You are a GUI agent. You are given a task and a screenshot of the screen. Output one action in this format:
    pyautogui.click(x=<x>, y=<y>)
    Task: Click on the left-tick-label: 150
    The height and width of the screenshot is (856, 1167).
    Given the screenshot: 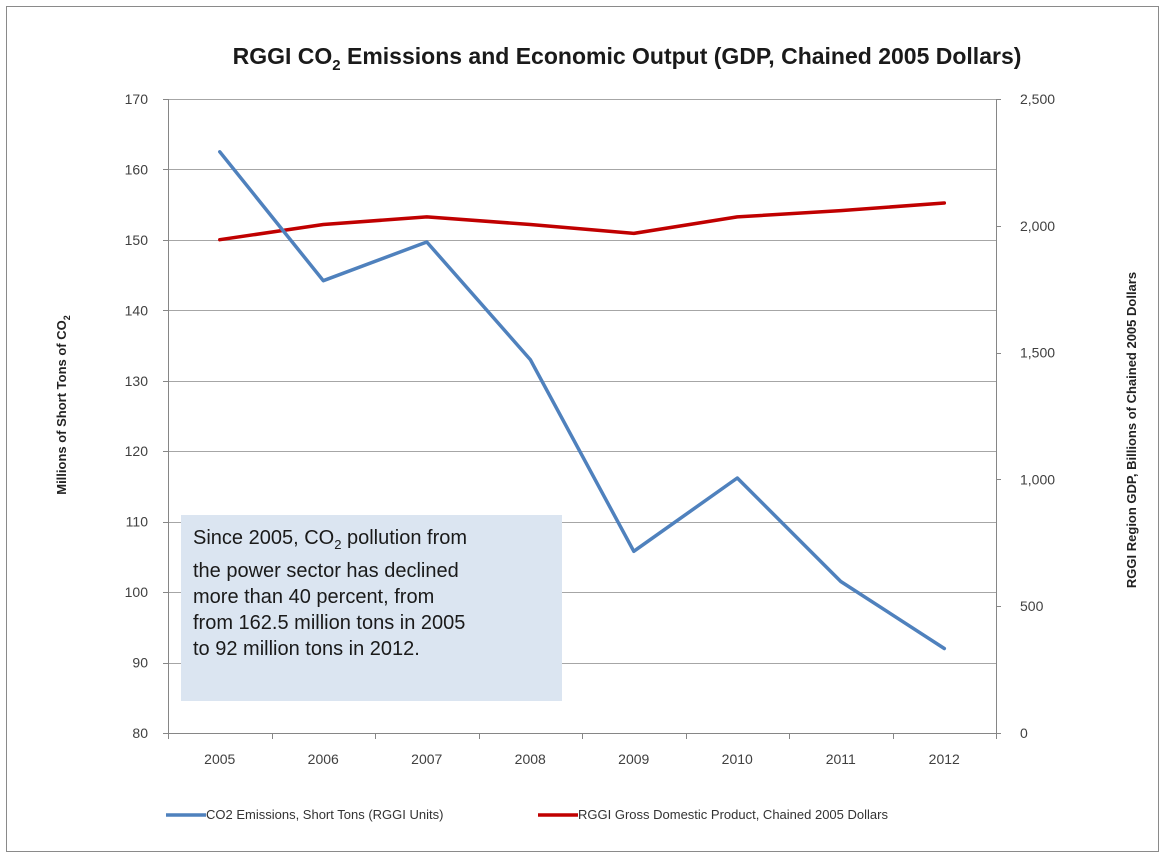 What is the action you would take?
    pyautogui.click(x=137, y=240)
    